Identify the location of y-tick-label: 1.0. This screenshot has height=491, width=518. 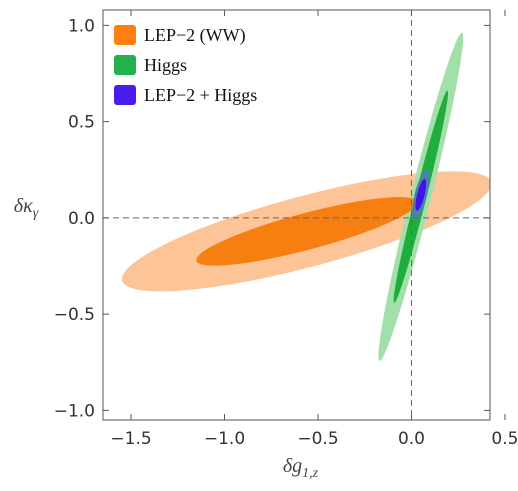
(81, 26).